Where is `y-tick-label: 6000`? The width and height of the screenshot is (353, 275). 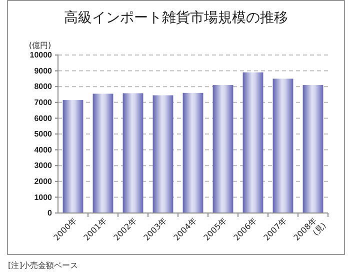 y-tick-label: 6000 is located at coordinates (43, 118).